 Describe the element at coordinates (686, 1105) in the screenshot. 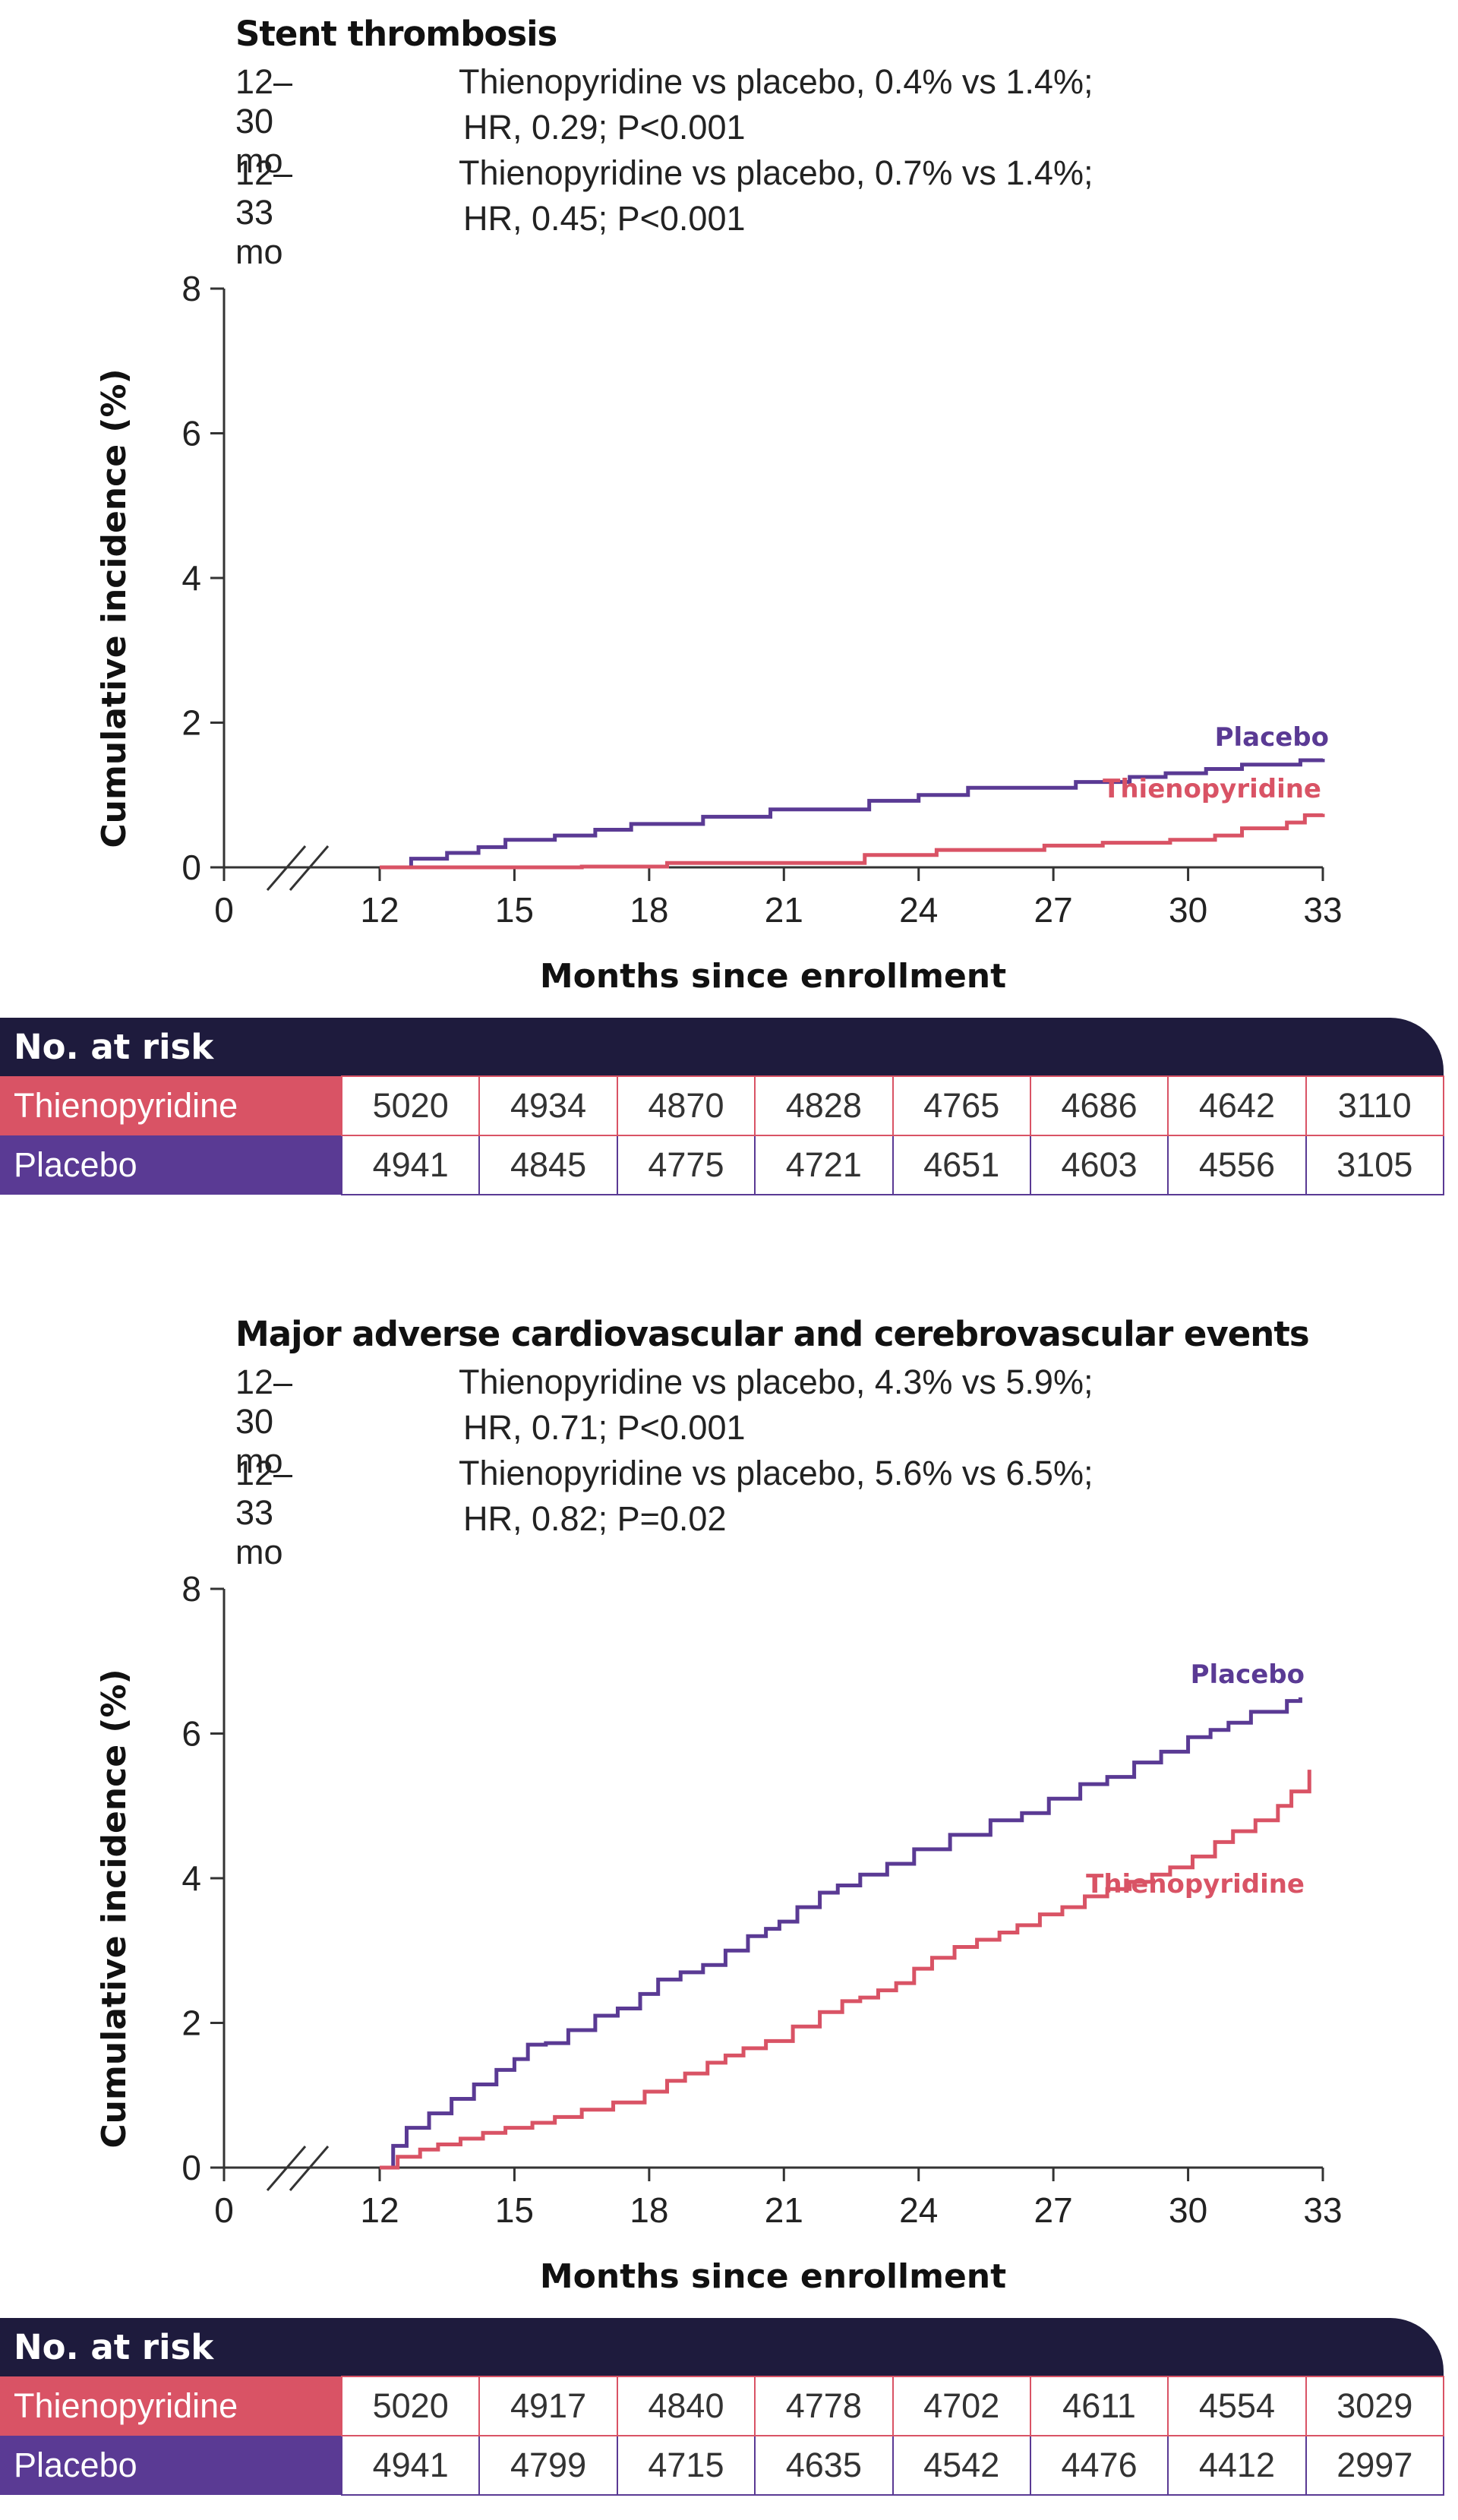

I see `risk-cell: 4870` at that location.